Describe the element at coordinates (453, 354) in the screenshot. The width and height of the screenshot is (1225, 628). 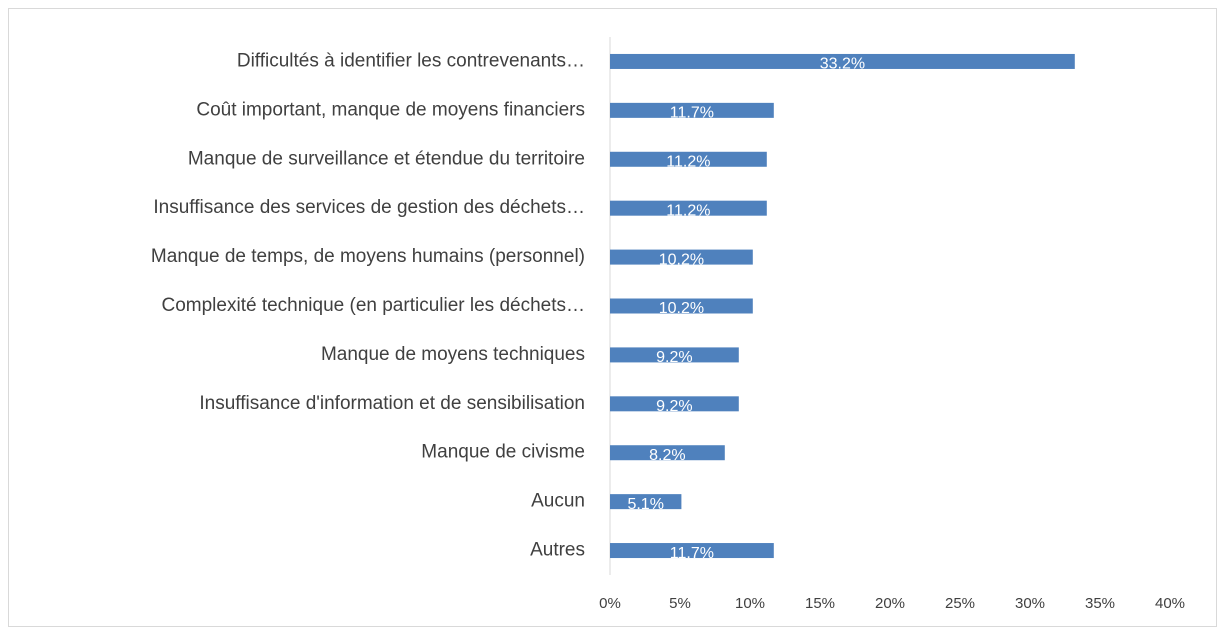
I see `y-tick-label: Manque de moyens techniques` at that location.